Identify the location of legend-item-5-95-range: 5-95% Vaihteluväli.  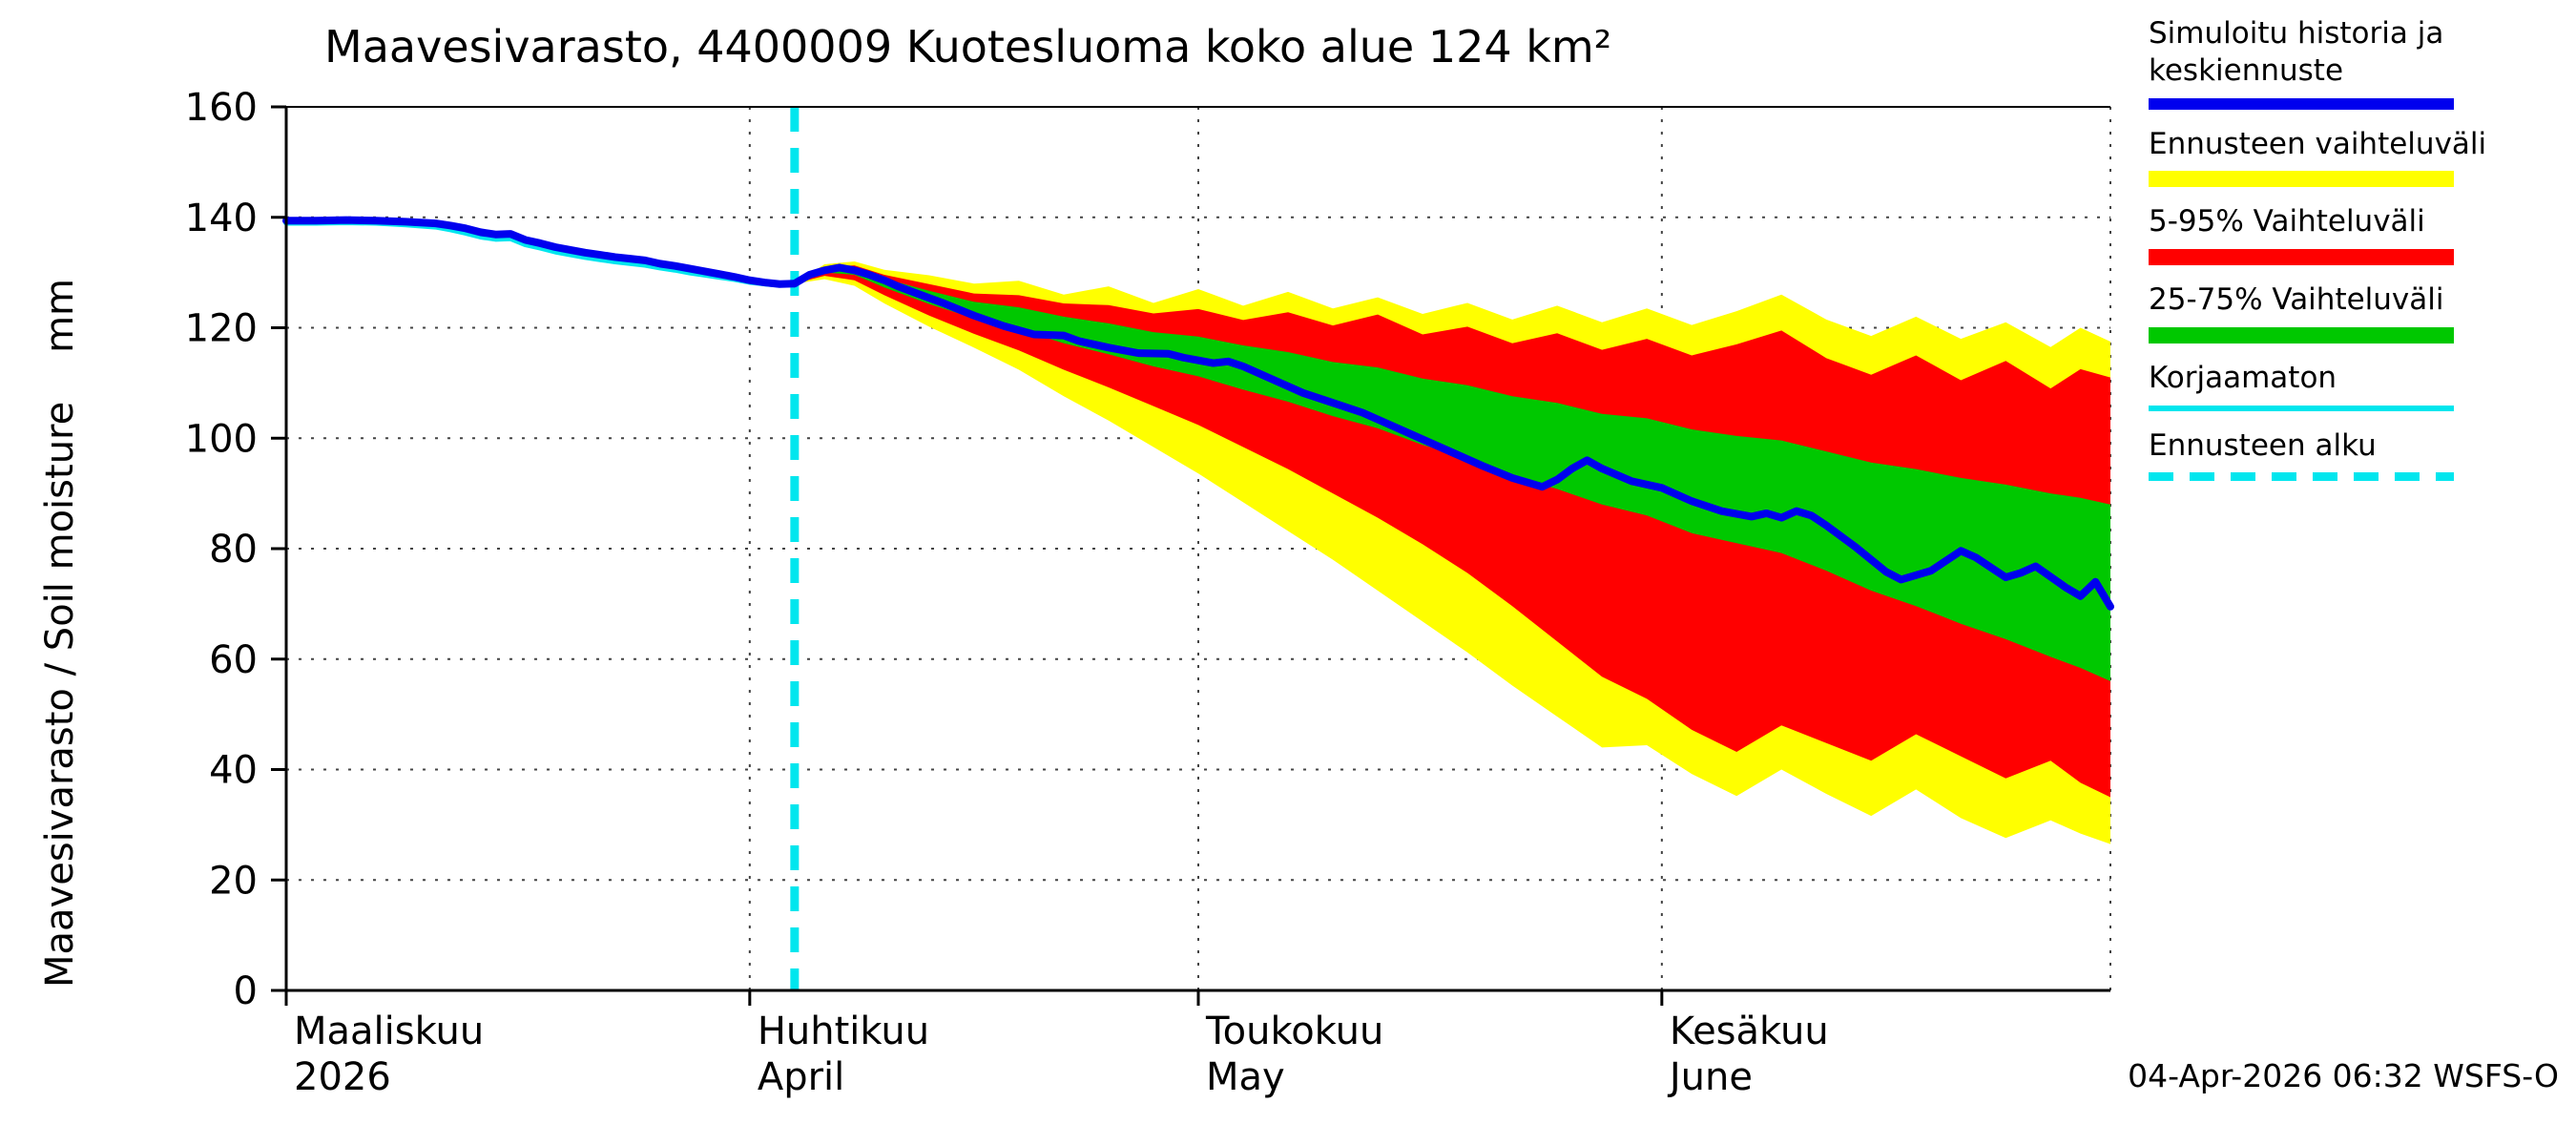
(2361, 234).